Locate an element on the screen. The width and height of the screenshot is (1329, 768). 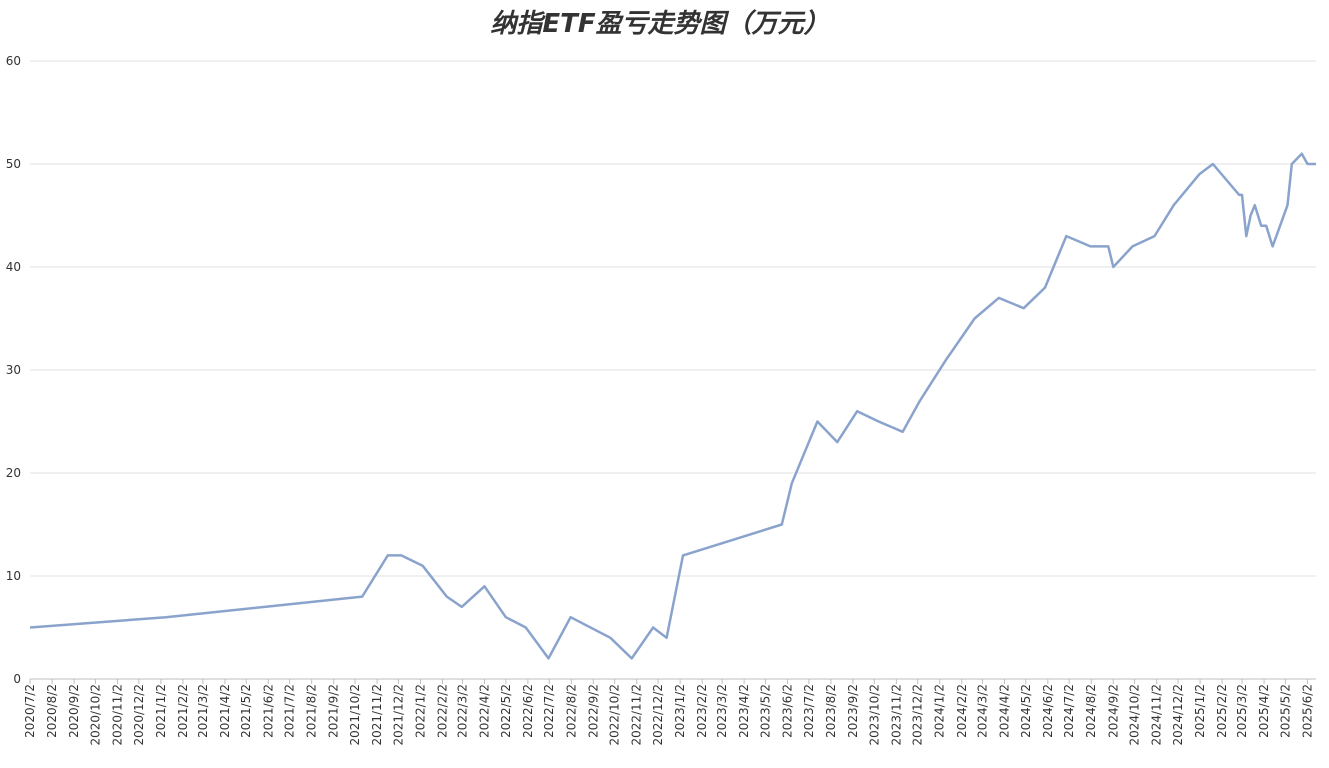
x-tick-label: 2025/1/2 is located at coordinates (1200, 711).